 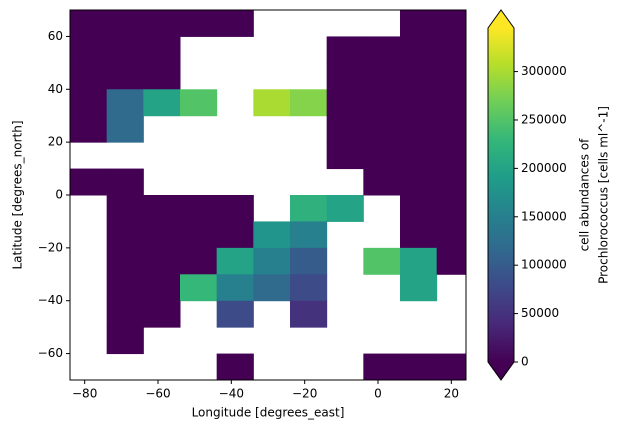 What do you see at coordinates (55, 142) in the screenshot?
I see `y-tick-label: 20` at bounding box center [55, 142].